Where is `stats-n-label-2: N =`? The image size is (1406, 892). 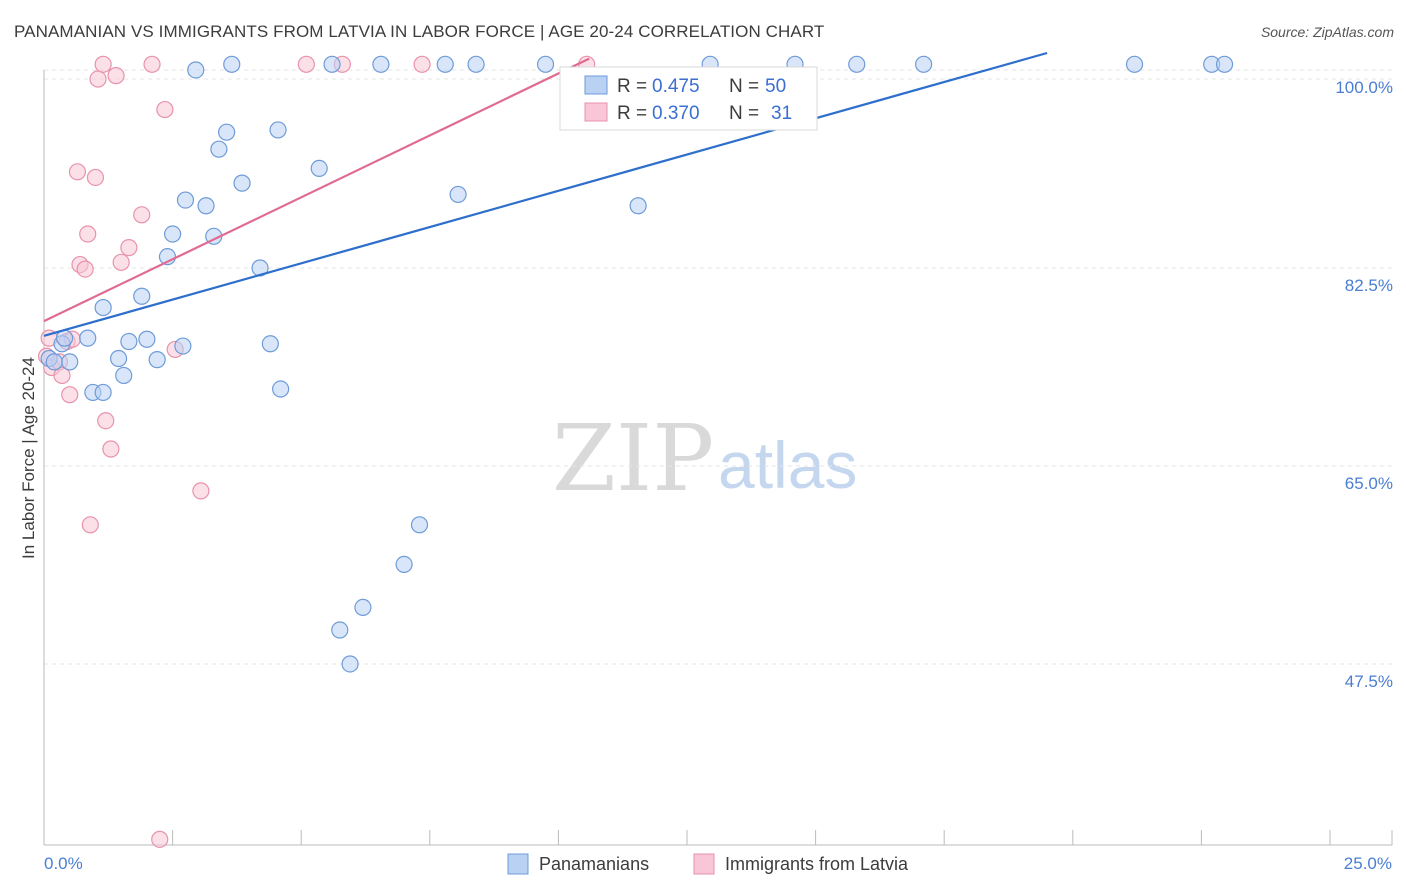 stats-n-label-2: N = is located at coordinates (744, 113).